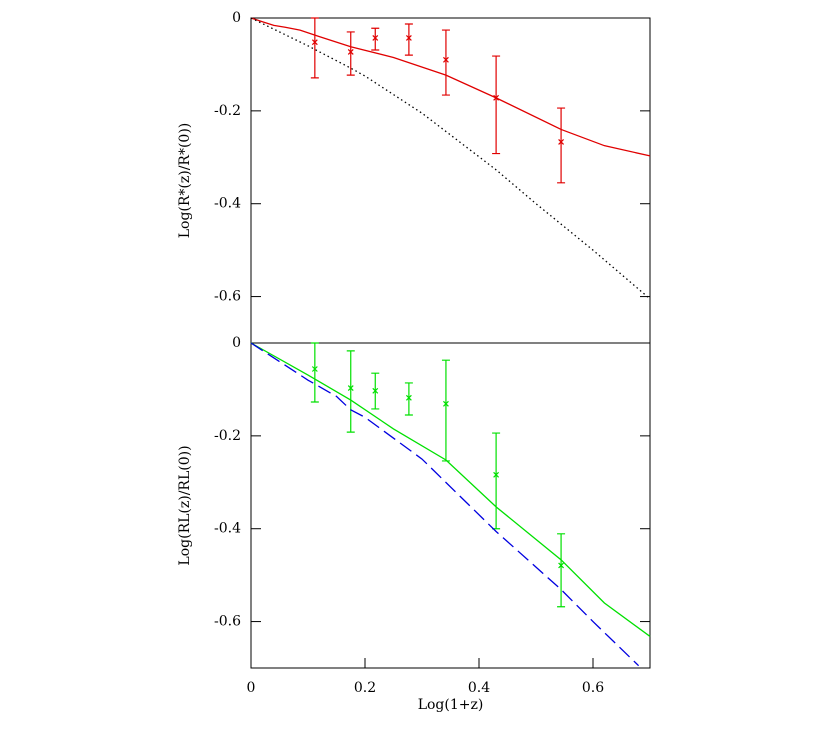  Describe the element at coordinates (593, 688) in the screenshot. I see `x-tick-label: 0.6` at that location.